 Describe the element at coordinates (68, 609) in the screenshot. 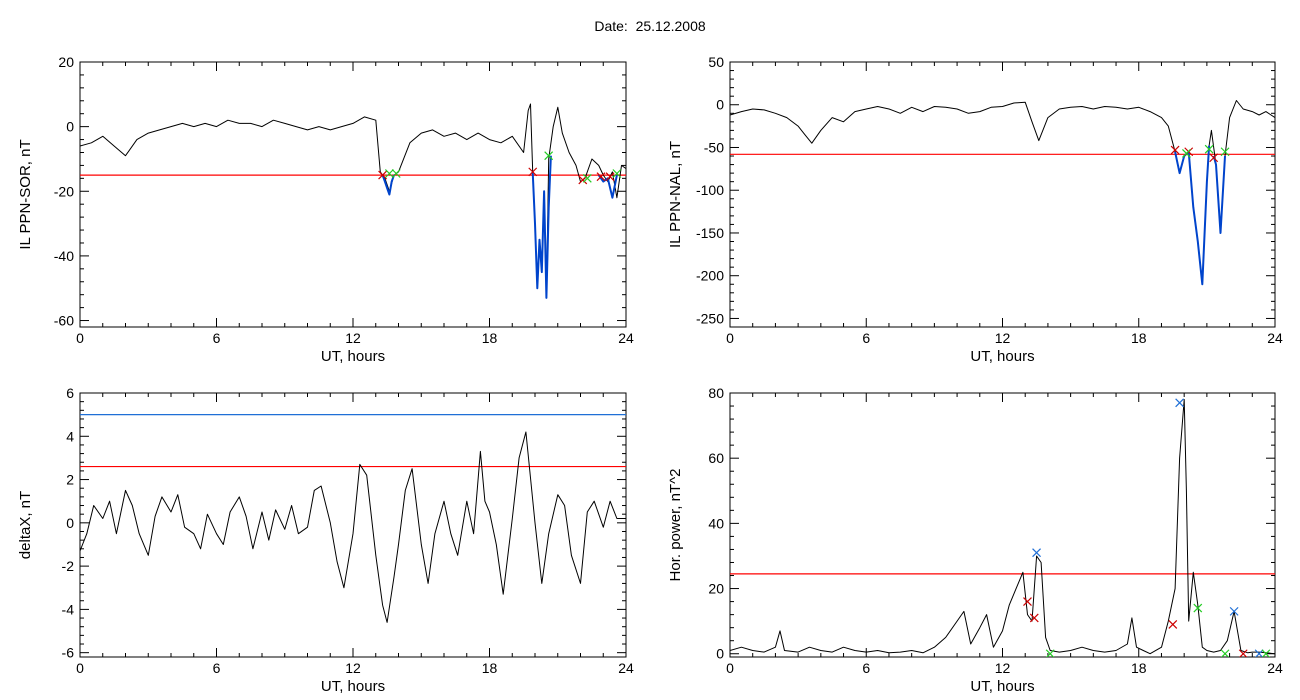

I see `y-tick-label: -4` at that location.